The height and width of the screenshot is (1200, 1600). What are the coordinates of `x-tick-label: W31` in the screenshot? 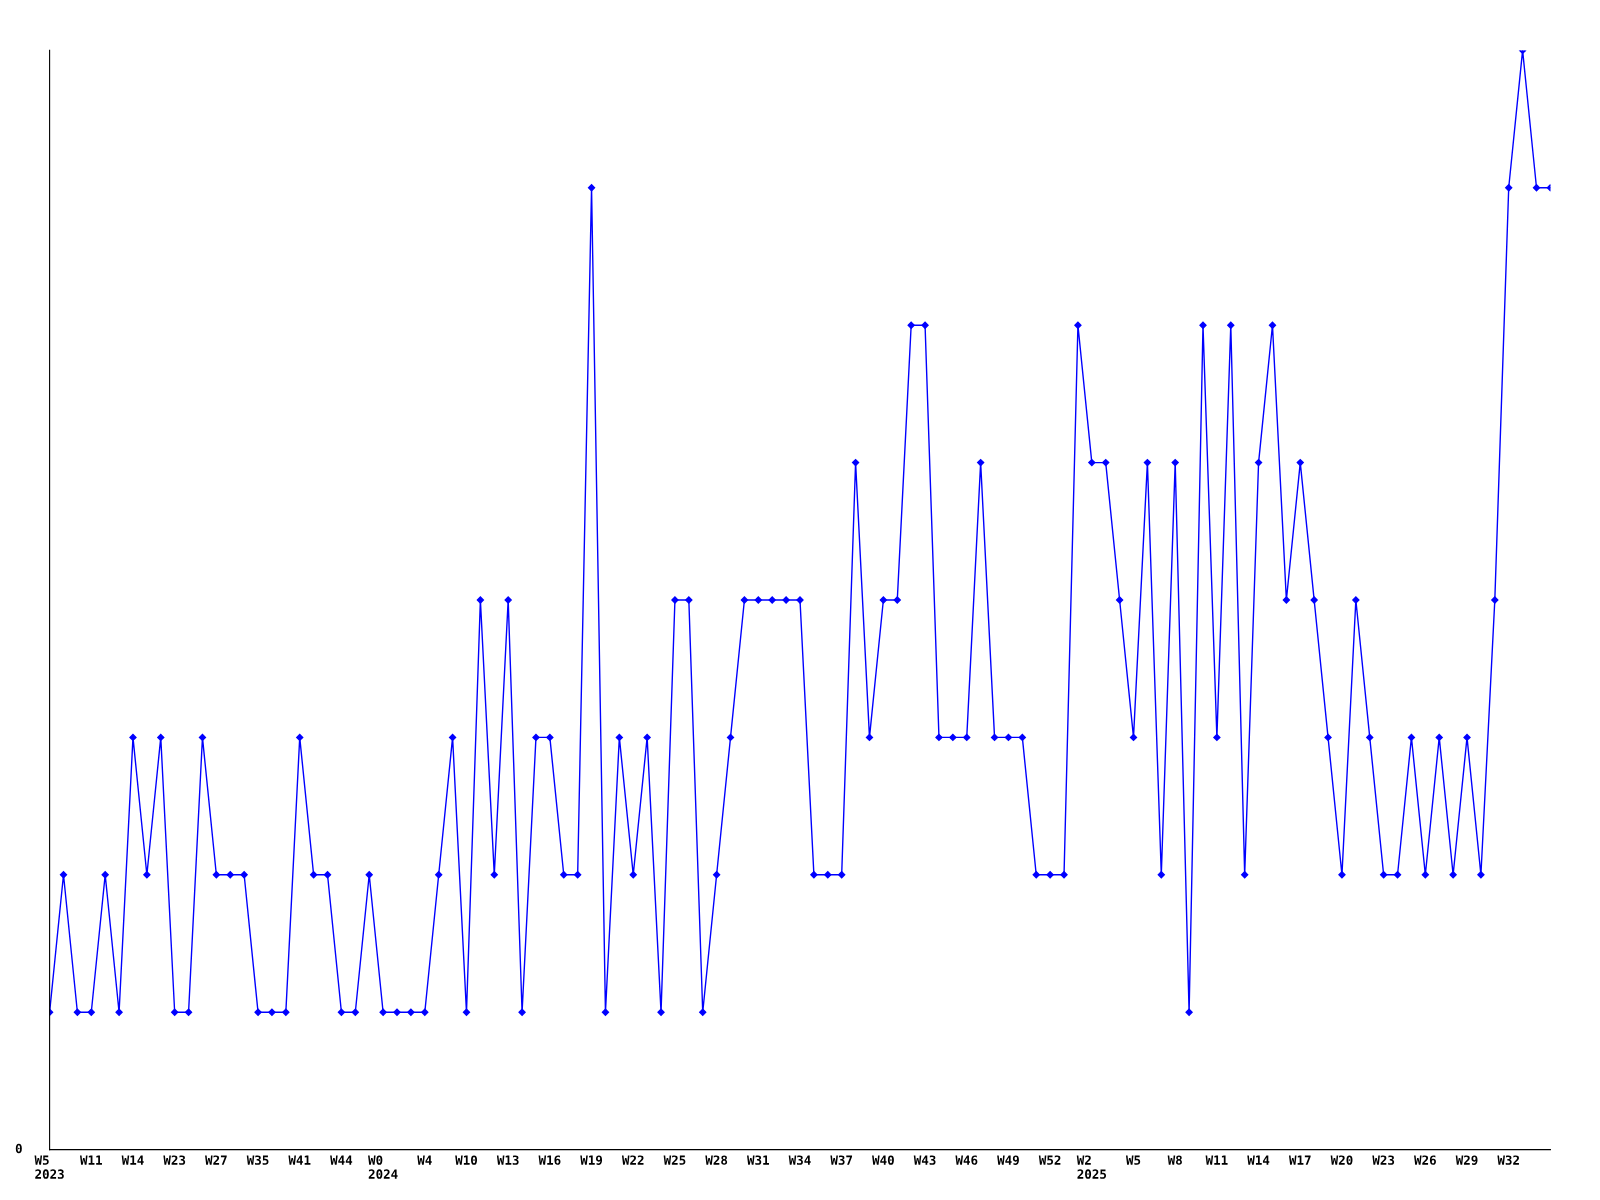 It's located at (758, 1160).